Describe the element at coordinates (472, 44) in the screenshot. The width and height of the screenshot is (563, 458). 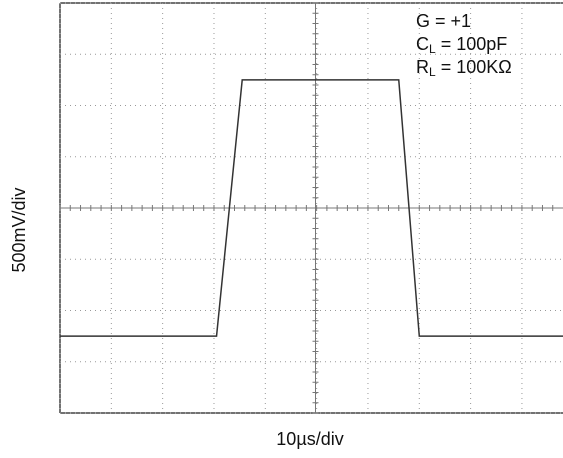
I see `annotation-part: = 100pF` at that location.